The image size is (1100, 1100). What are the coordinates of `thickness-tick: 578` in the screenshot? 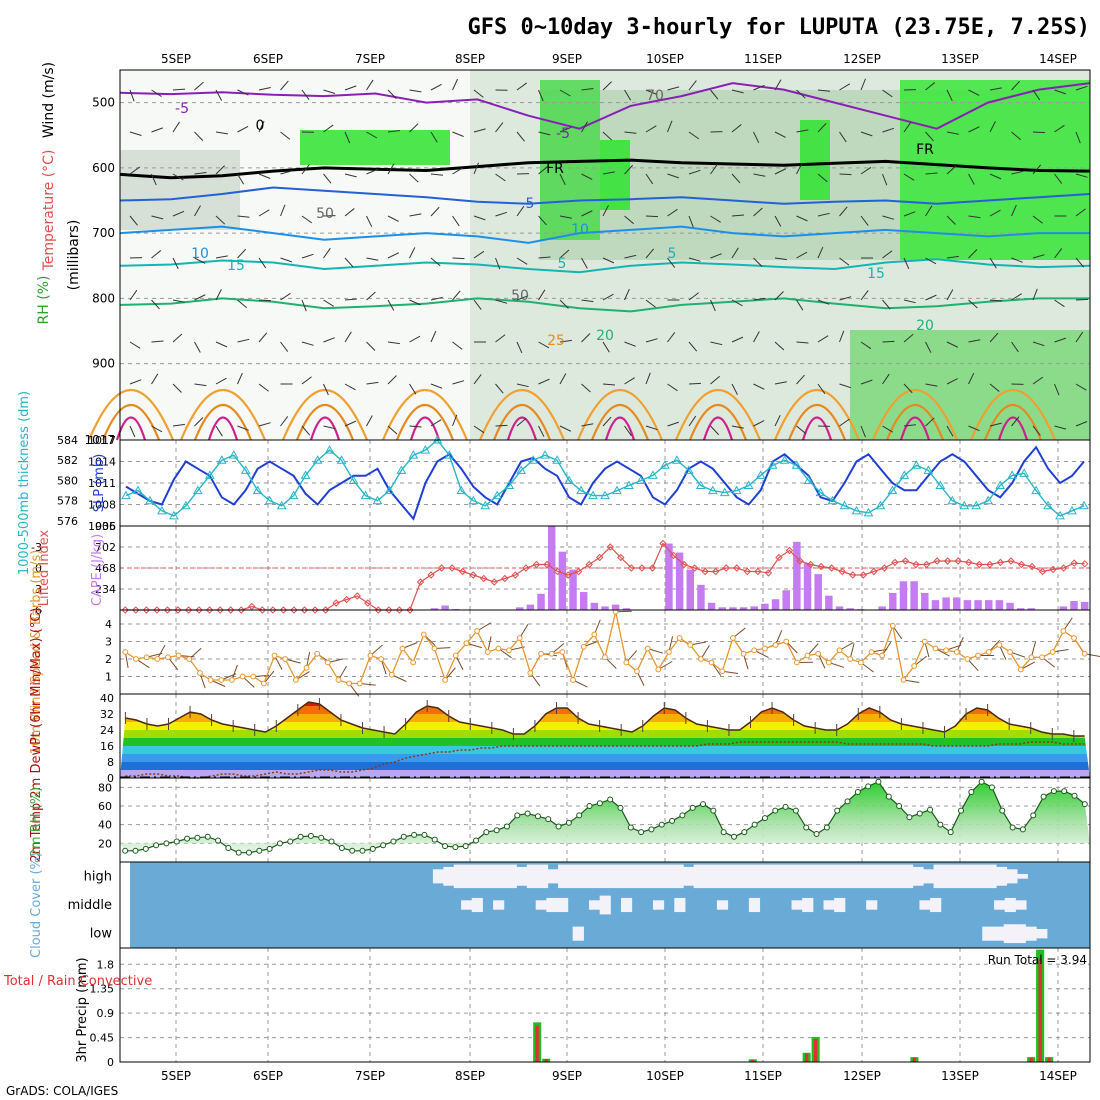 It's located at (67, 501).